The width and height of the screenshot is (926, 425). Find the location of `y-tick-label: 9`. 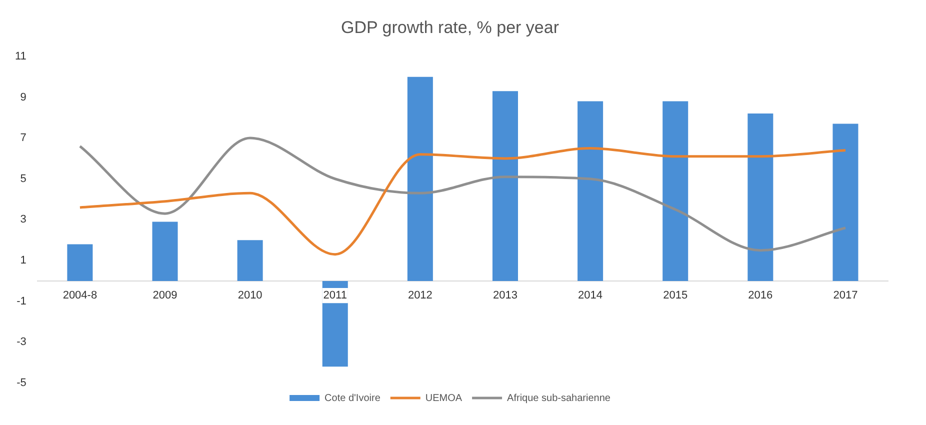

y-tick-label: 9 is located at coordinates (23, 97).